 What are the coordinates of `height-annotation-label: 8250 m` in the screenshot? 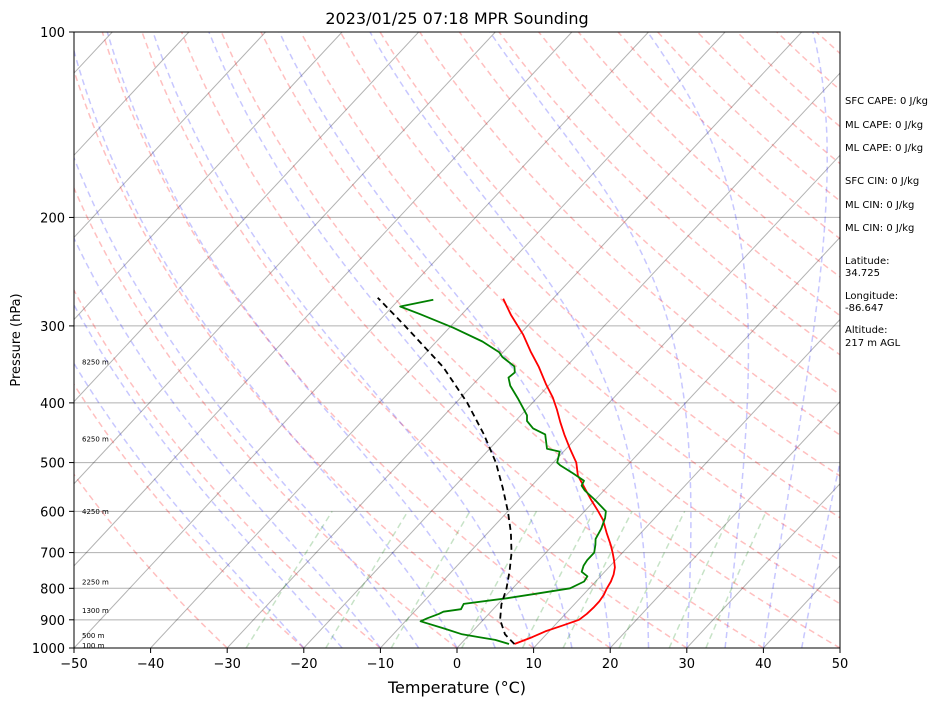 It's located at (95, 363).